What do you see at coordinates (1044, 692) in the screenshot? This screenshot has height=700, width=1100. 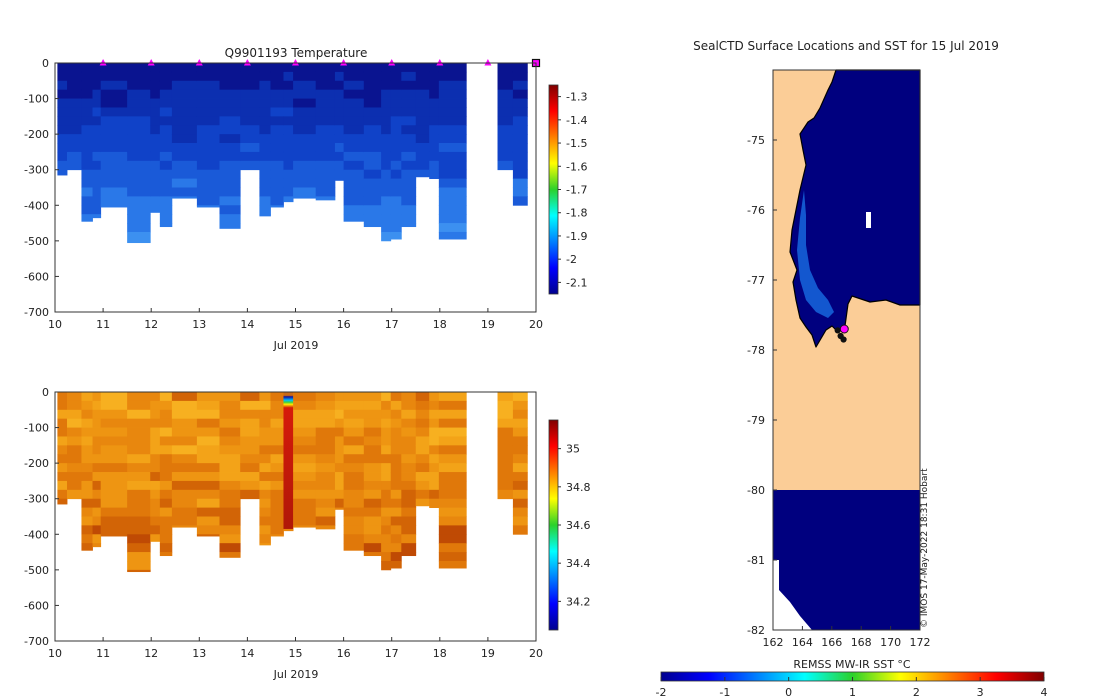 I see `map-colorbar-tick-label: 4` at bounding box center [1044, 692].